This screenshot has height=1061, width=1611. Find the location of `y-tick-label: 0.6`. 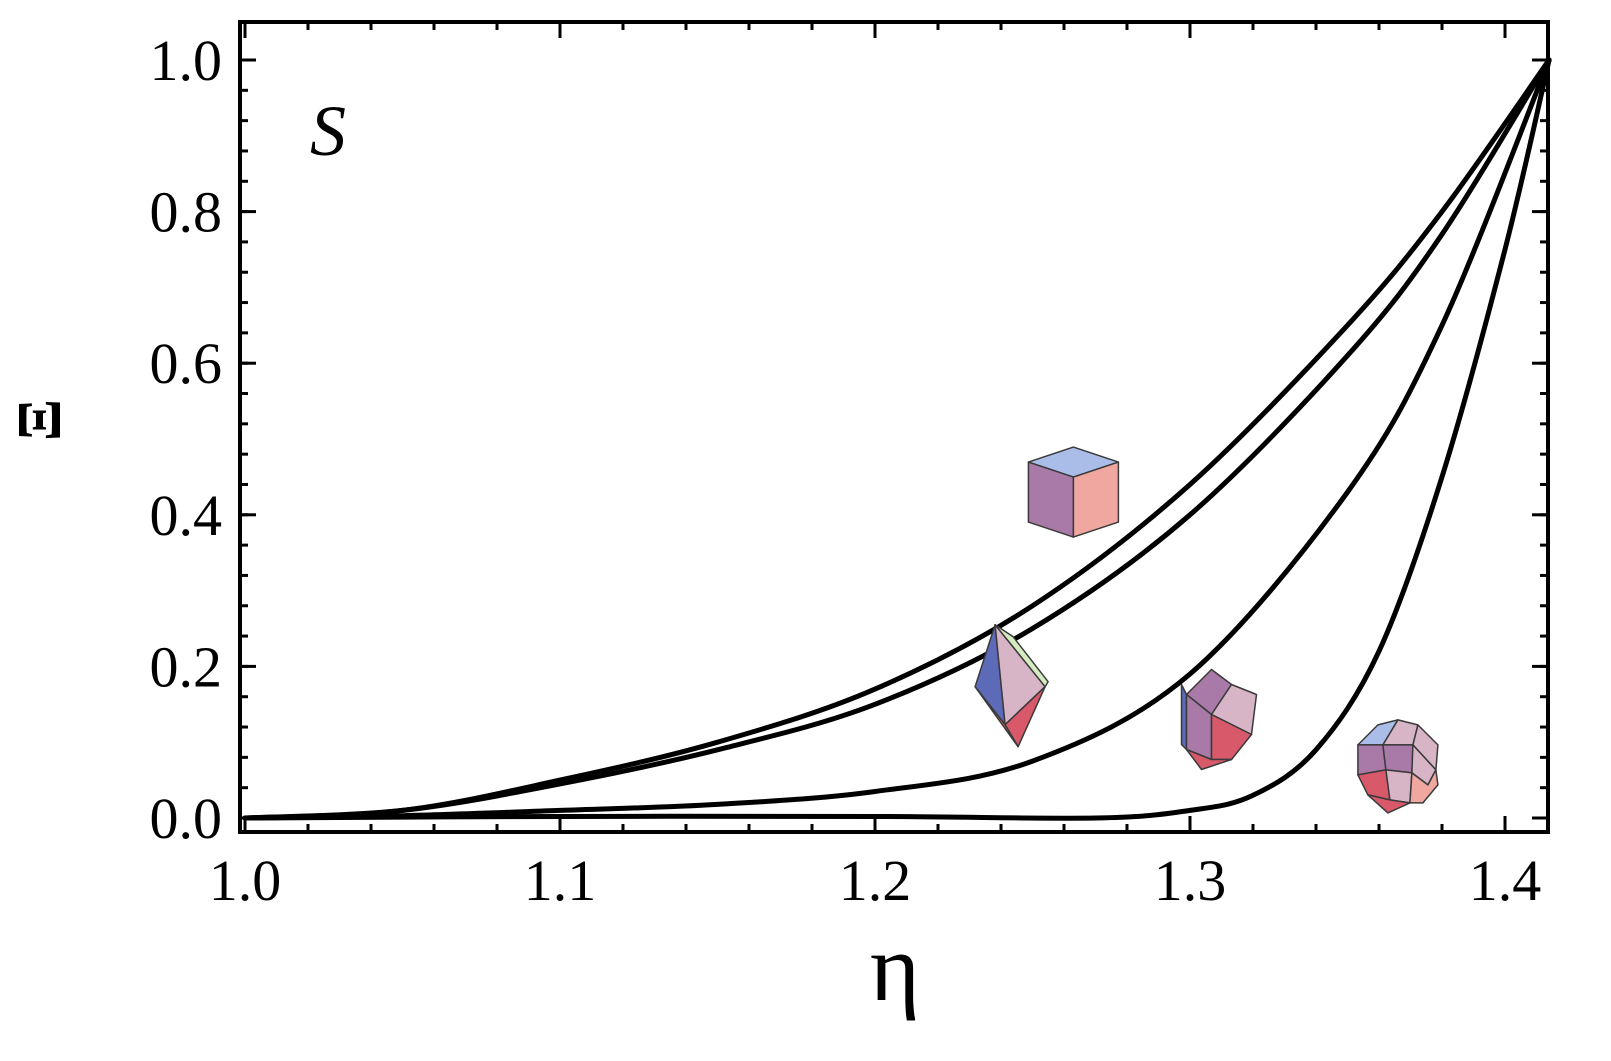

y-tick-label: 0.6 is located at coordinates (186, 363).